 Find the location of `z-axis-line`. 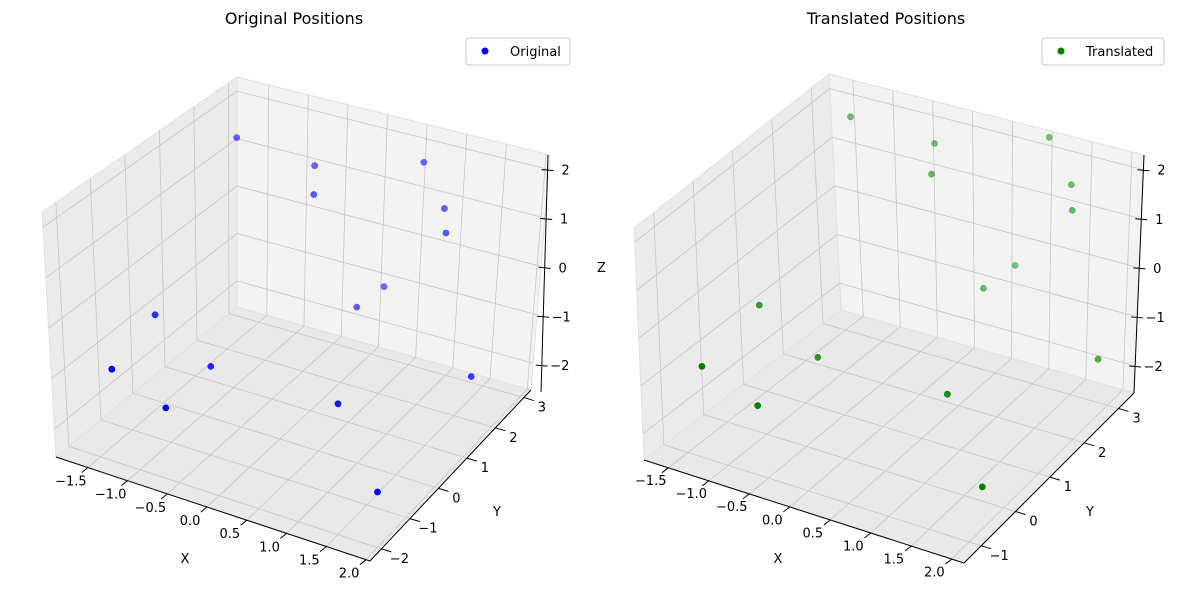

z-axis-line is located at coordinates (1139, 274).